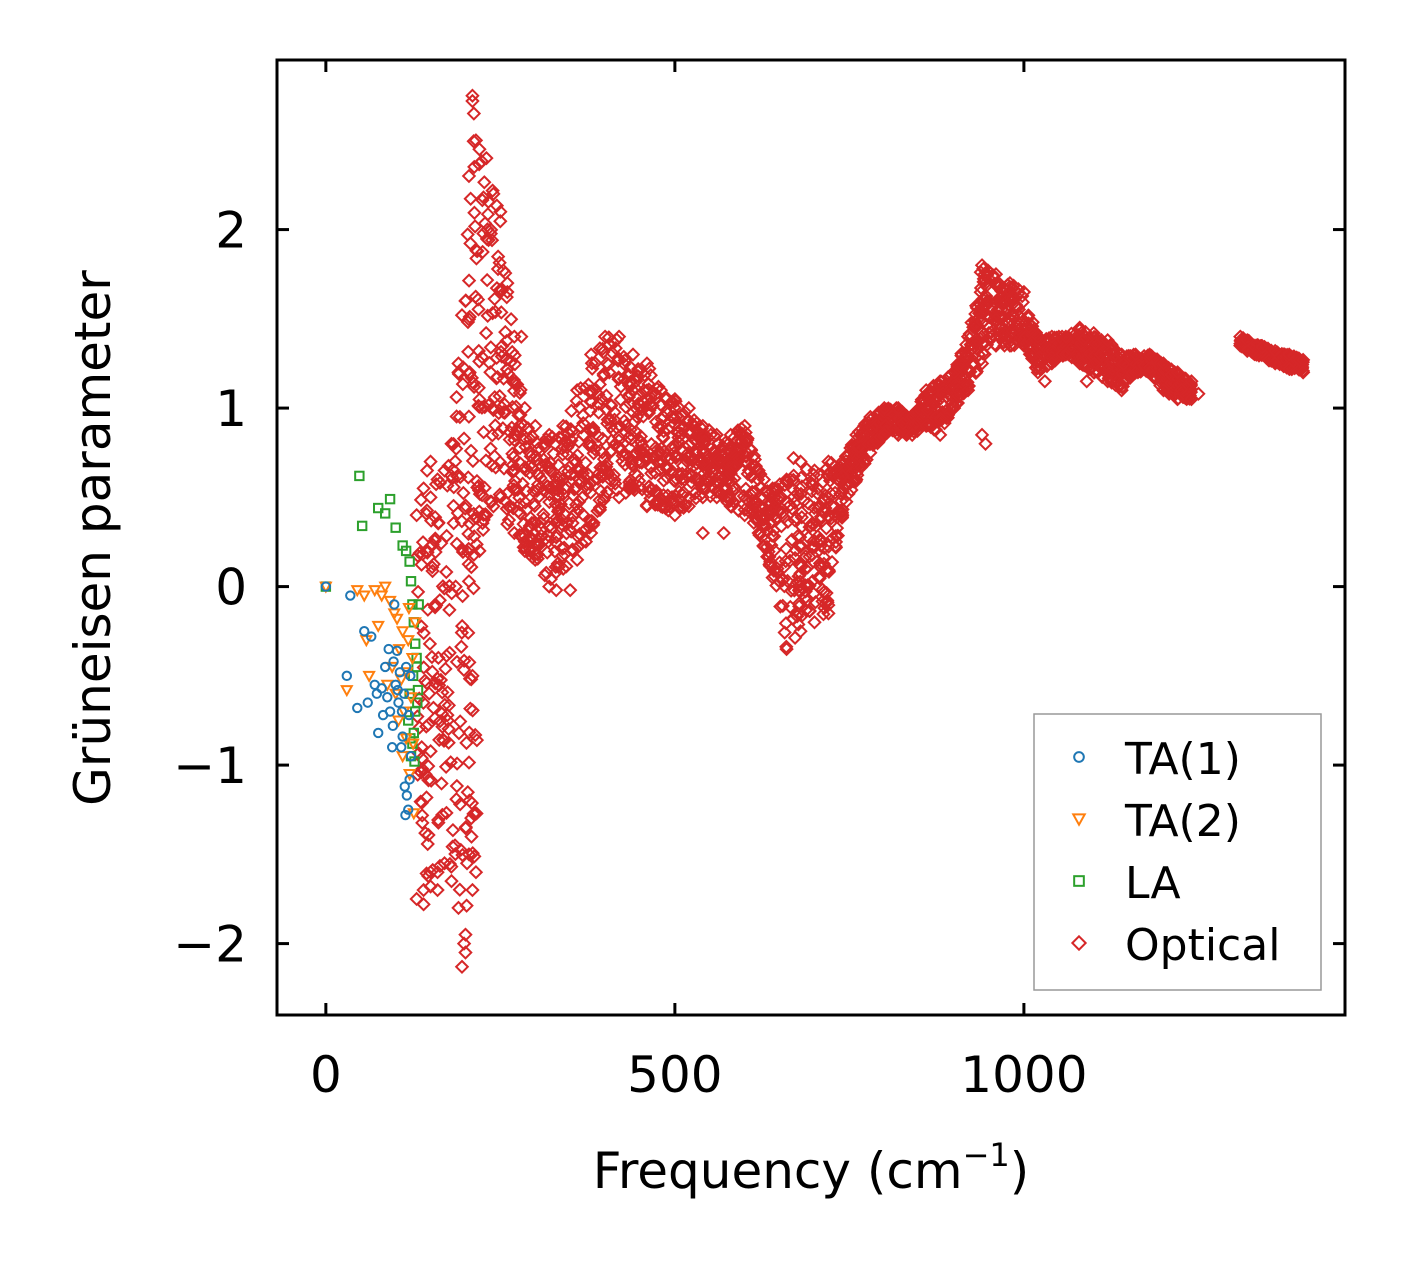  I want to click on legend-label-la: LA, so click(1153, 883).